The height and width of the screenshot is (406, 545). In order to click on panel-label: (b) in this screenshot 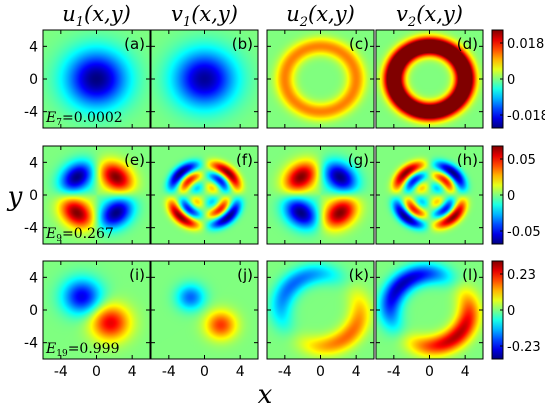, I will do `click(242, 44)`.